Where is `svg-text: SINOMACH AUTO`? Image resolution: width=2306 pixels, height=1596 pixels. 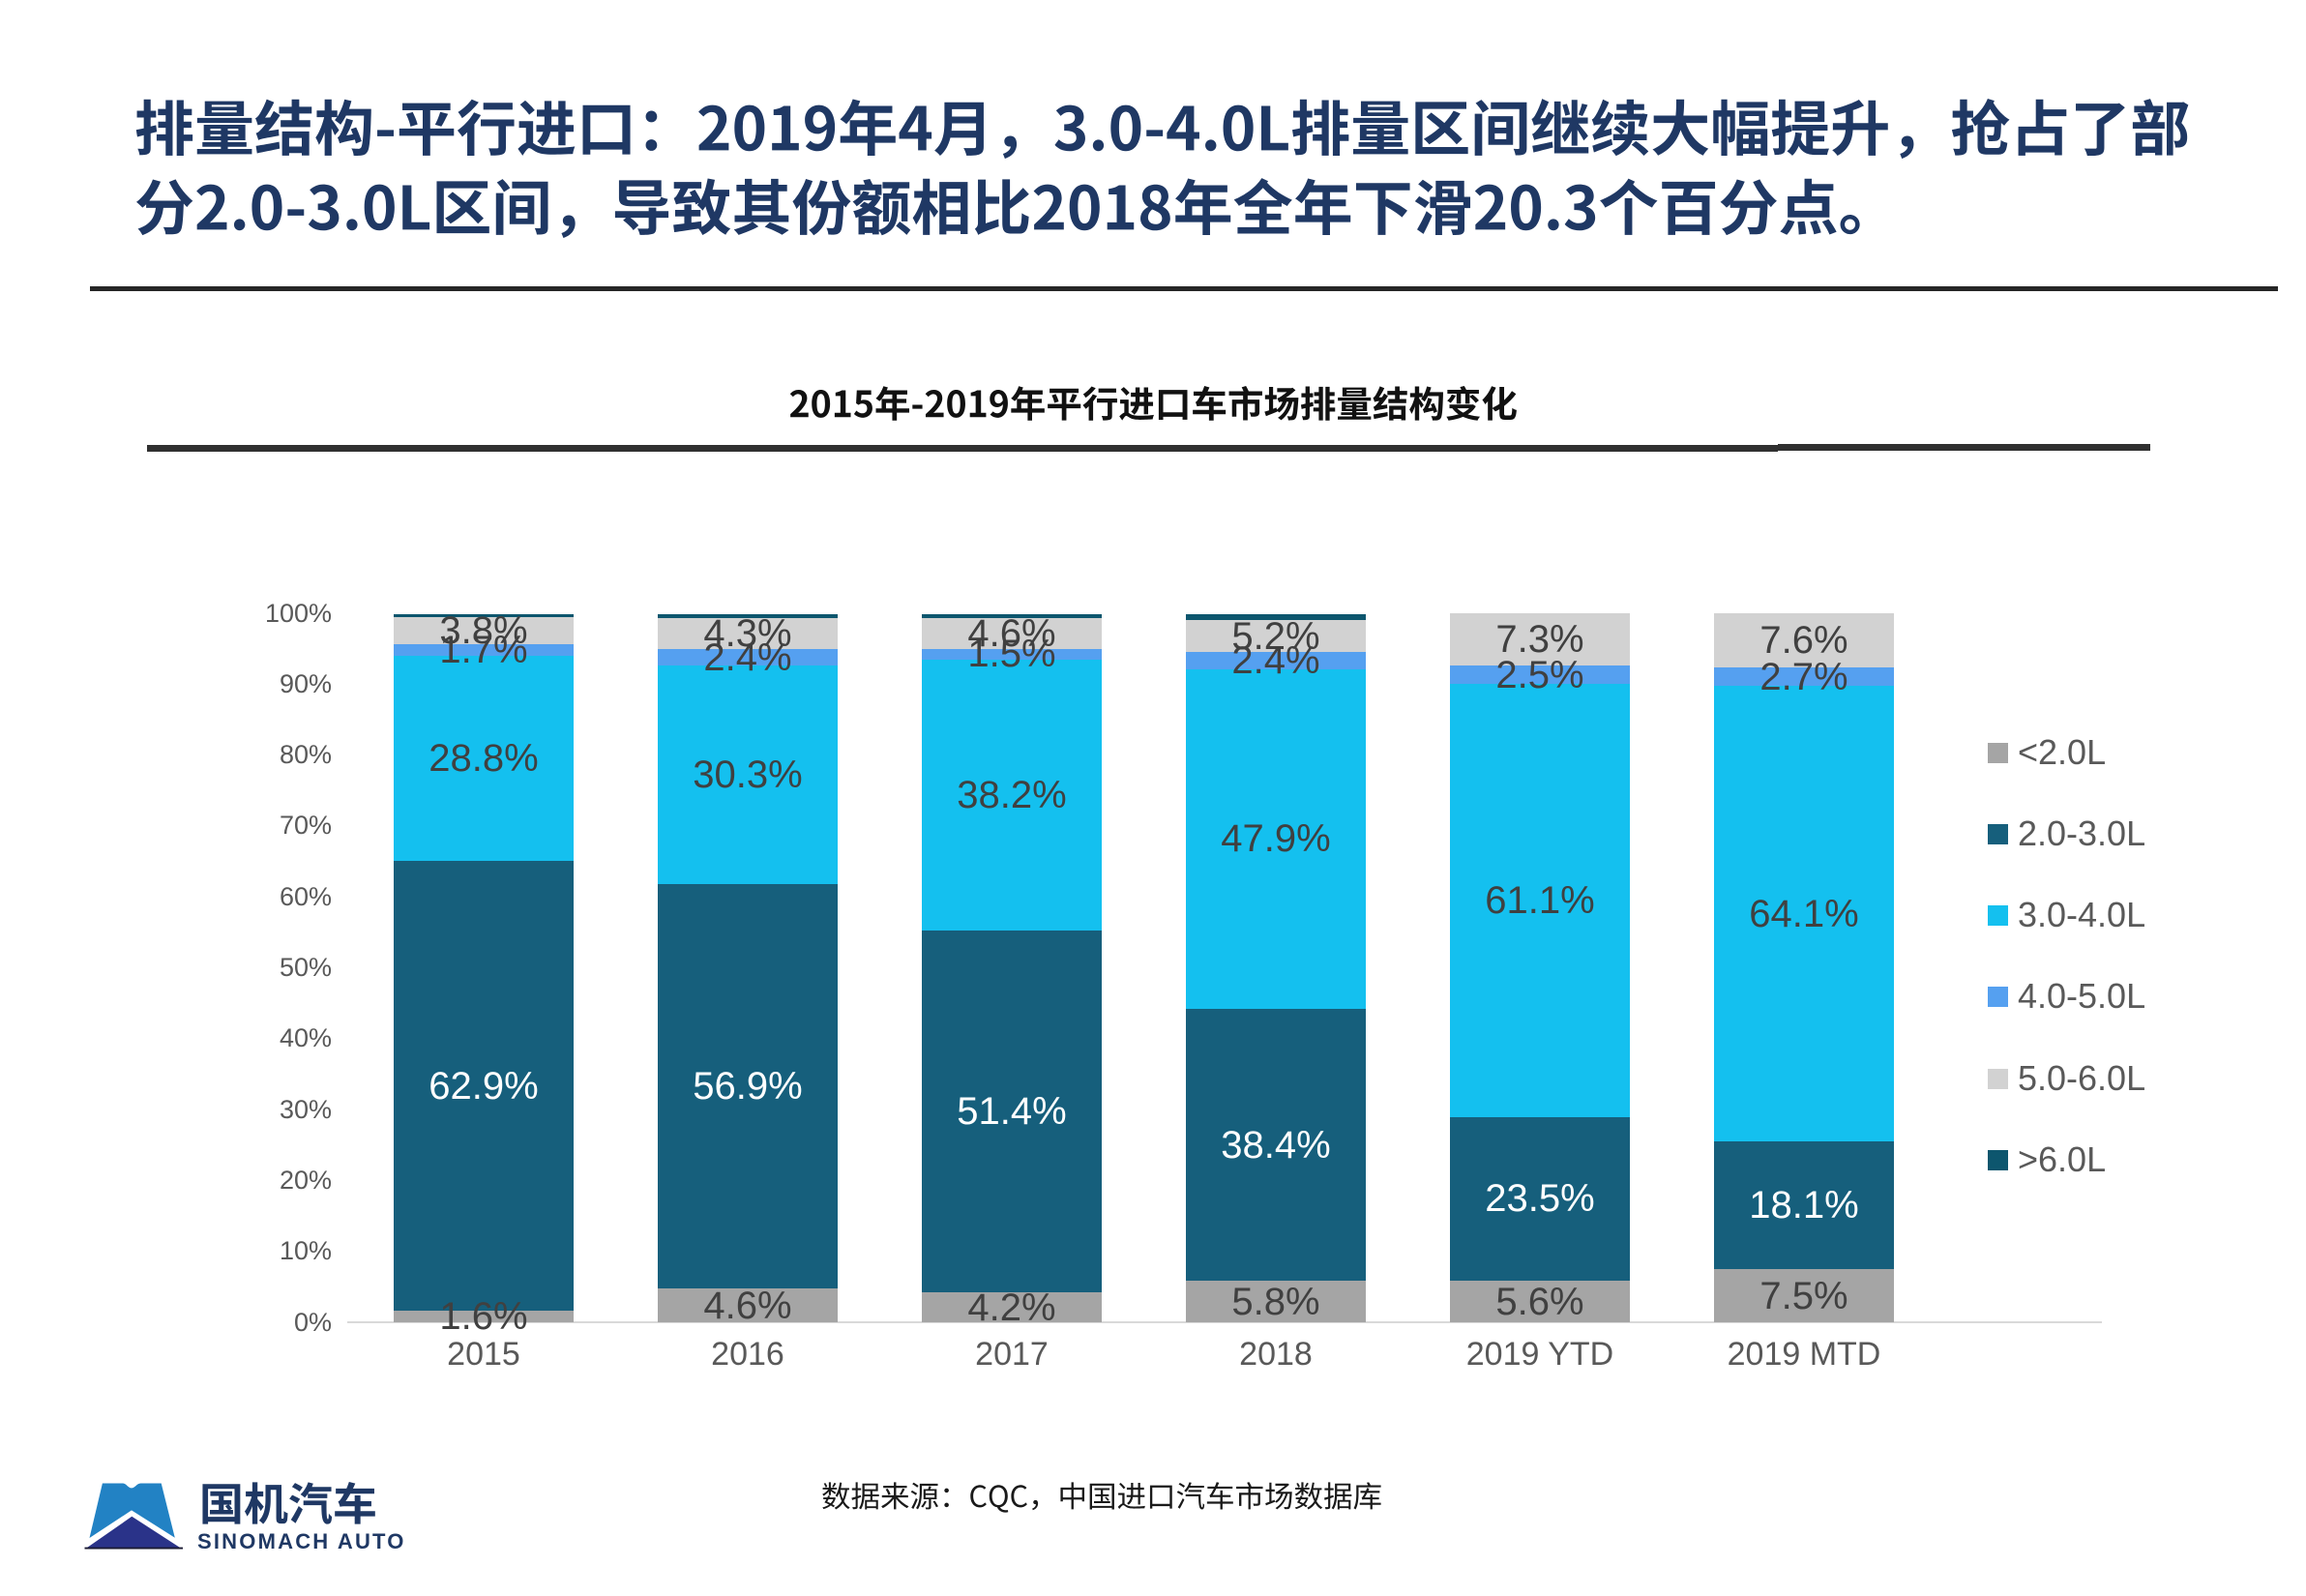
svg-text: SINOMACH AUTO is located at coordinates (301, 1541).